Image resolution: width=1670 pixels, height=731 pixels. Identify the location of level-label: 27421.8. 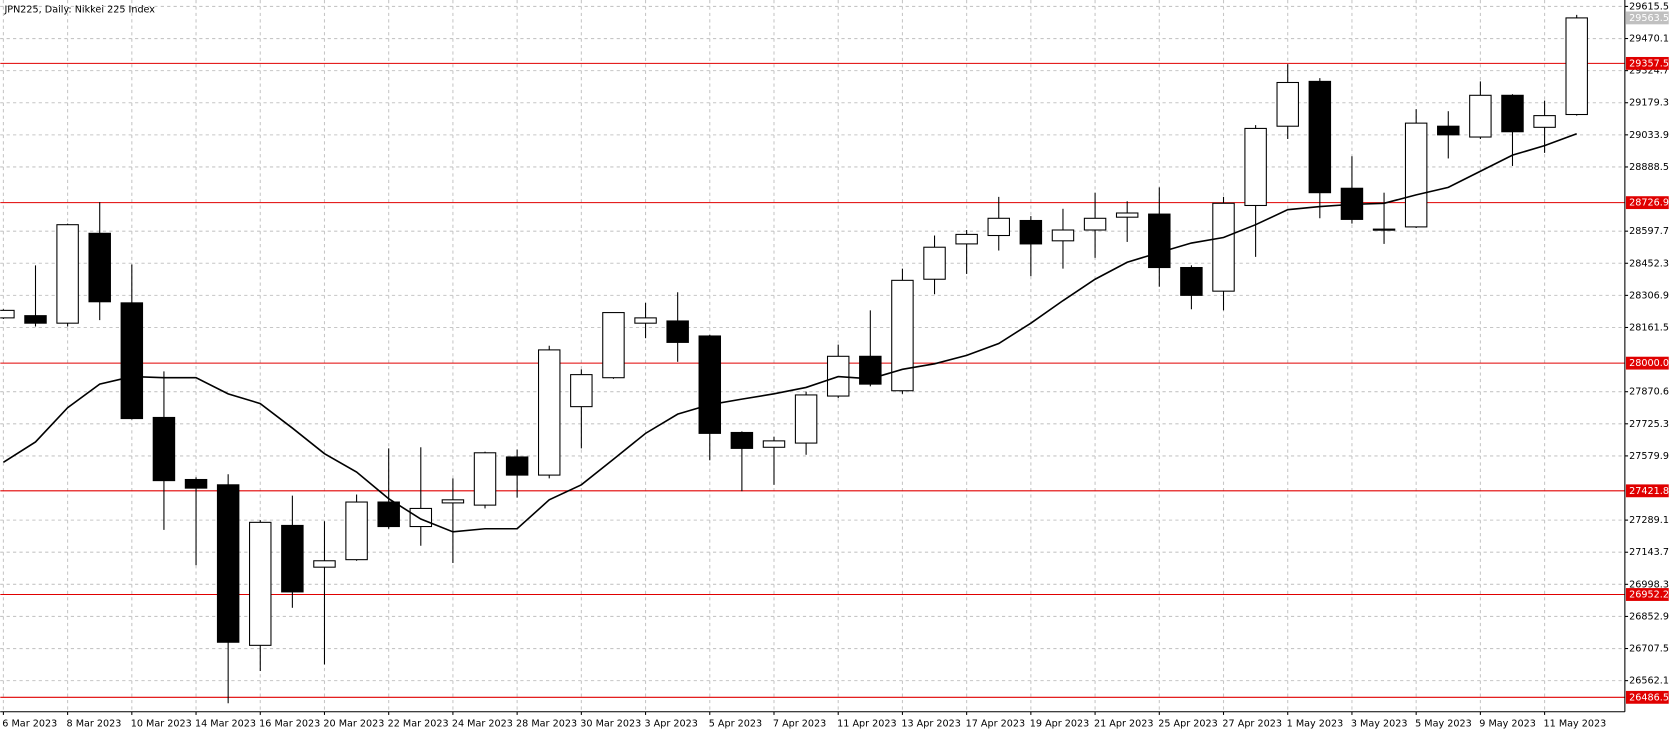
(1649, 491).